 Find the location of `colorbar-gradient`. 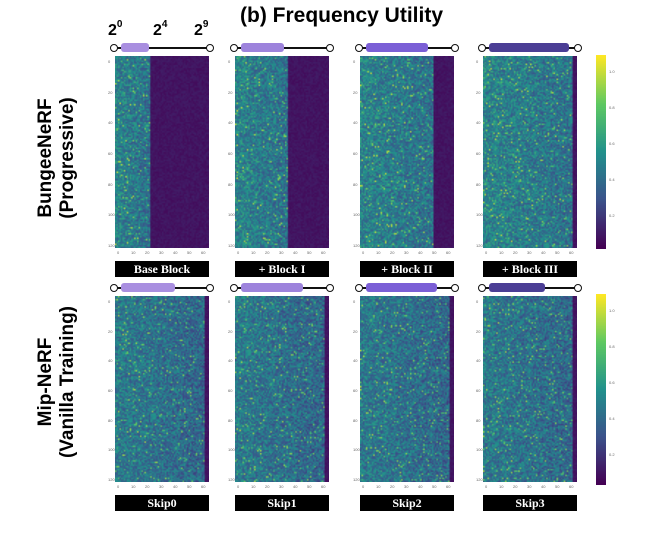

colorbar-gradient is located at coordinates (601, 152).